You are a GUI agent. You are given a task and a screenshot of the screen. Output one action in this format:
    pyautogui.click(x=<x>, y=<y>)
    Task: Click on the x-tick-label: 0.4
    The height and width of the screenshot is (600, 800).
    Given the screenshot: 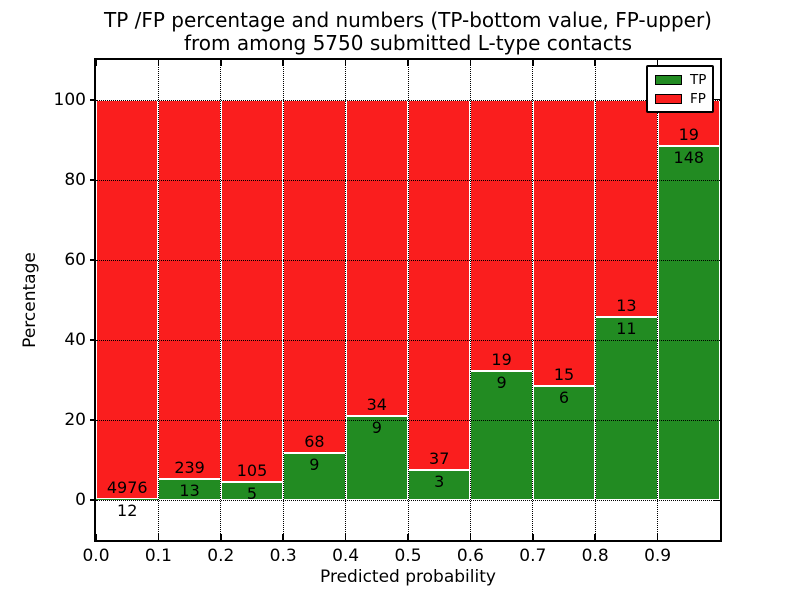 What is the action you would take?
    pyautogui.click(x=346, y=556)
    